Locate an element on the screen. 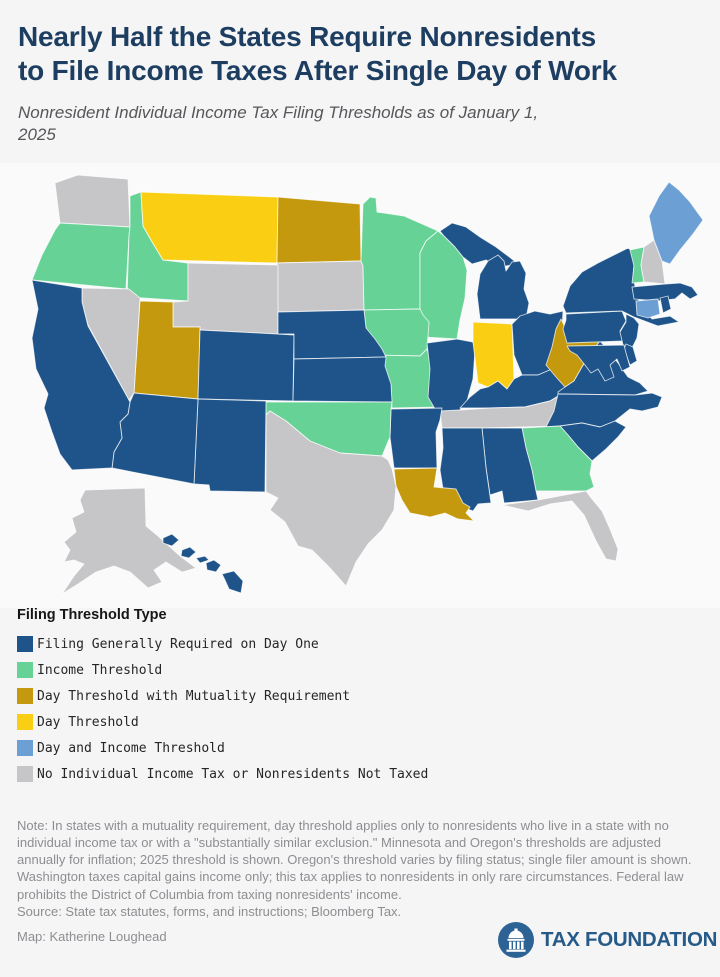 The width and height of the screenshot is (720, 977). legend-label: Day Threshold is located at coordinates (88, 722).